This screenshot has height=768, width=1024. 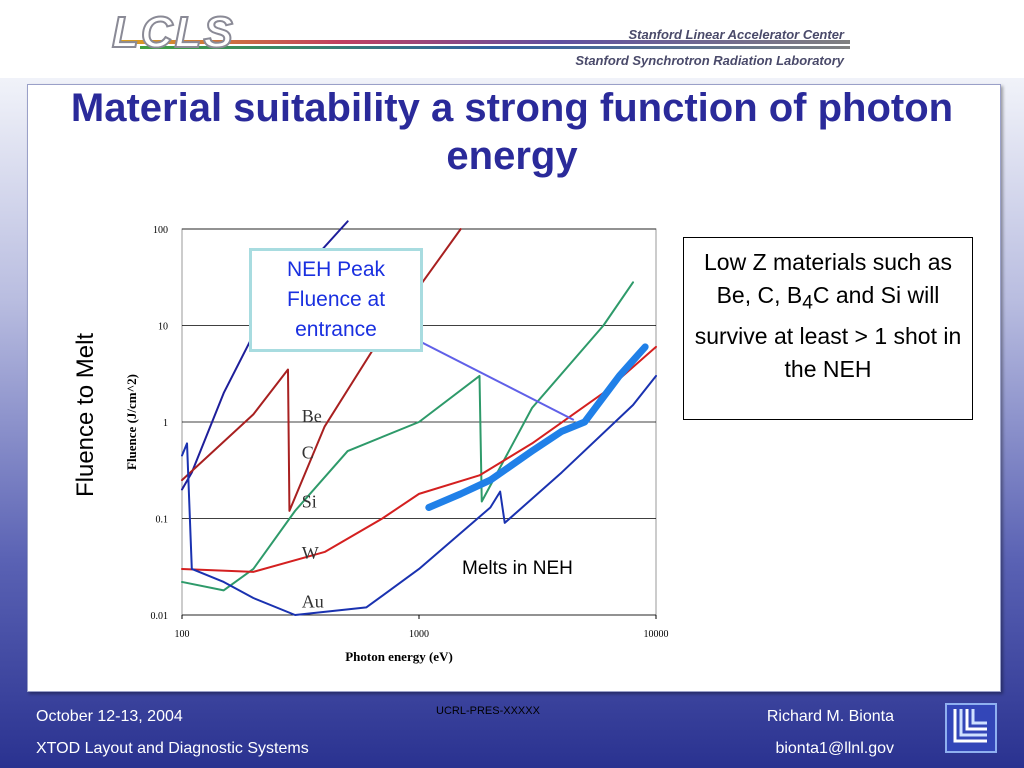 What do you see at coordinates (736, 34) in the screenshot?
I see `org-line-1: Stanford Linear Accelerator Center` at bounding box center [736, 34].